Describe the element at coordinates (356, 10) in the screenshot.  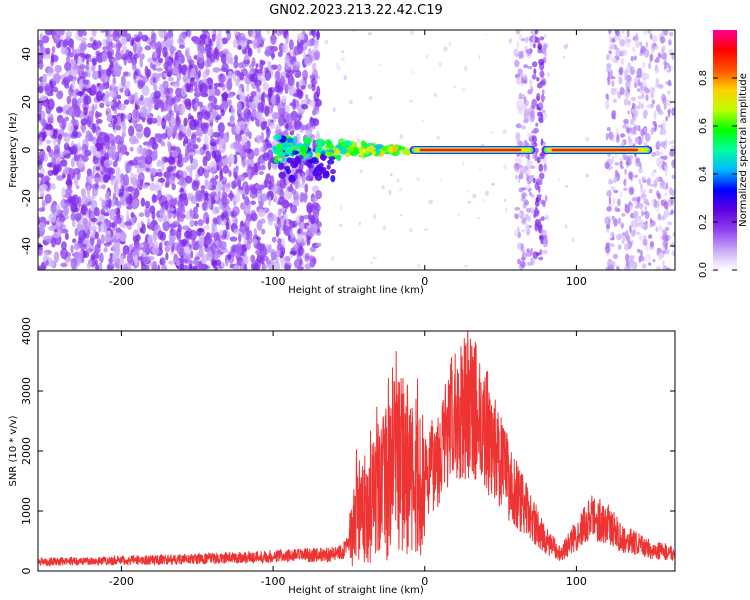
I see `figure-title: GN02.2023.213.22.42.C19` at that location.